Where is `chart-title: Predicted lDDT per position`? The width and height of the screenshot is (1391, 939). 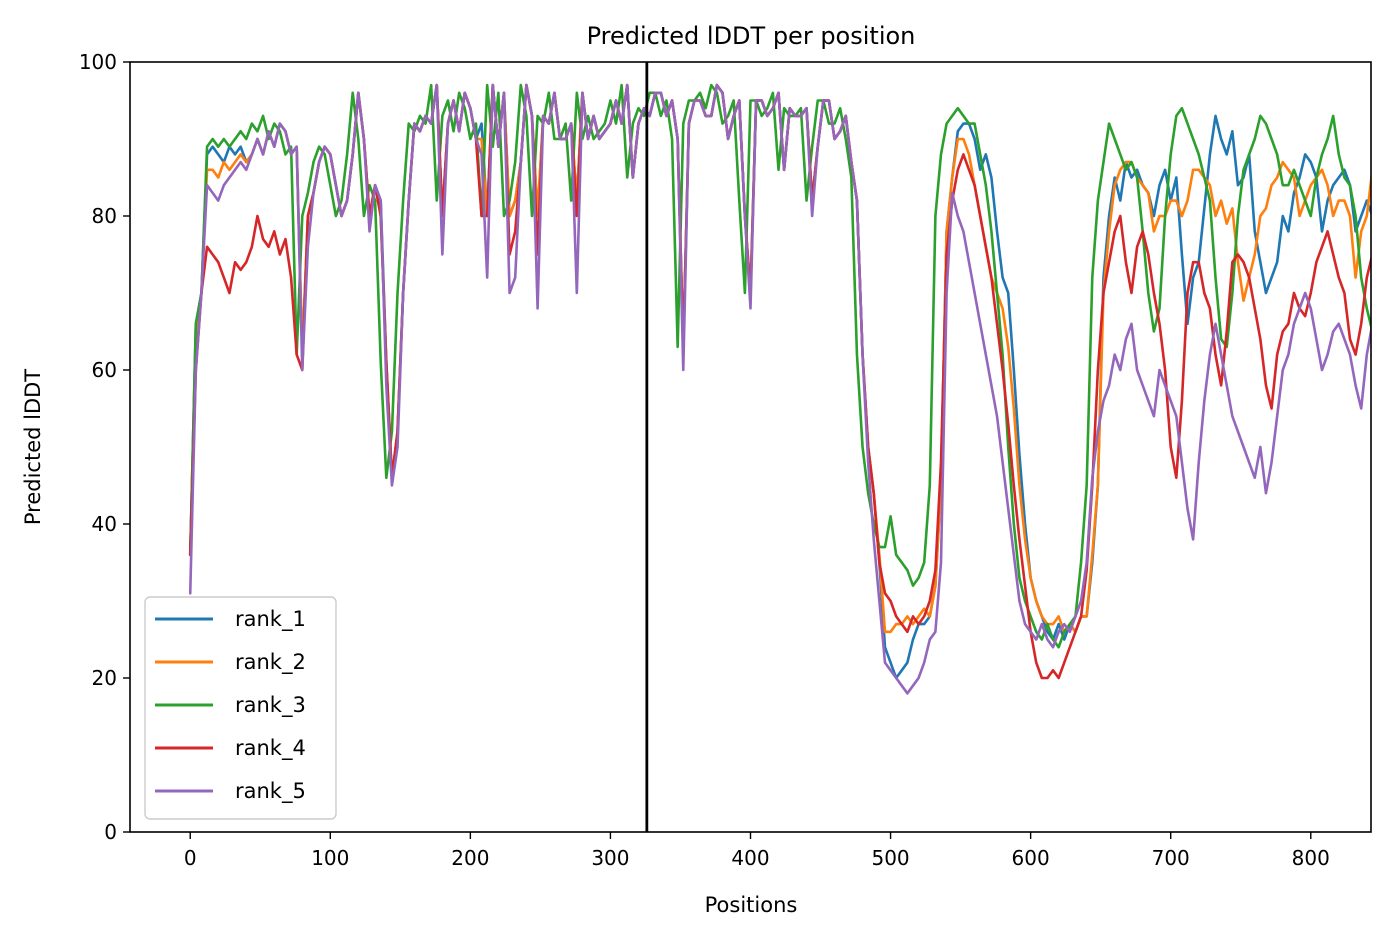
chart-title: Predicted lDDT per position is located at coordinates (751, 36).